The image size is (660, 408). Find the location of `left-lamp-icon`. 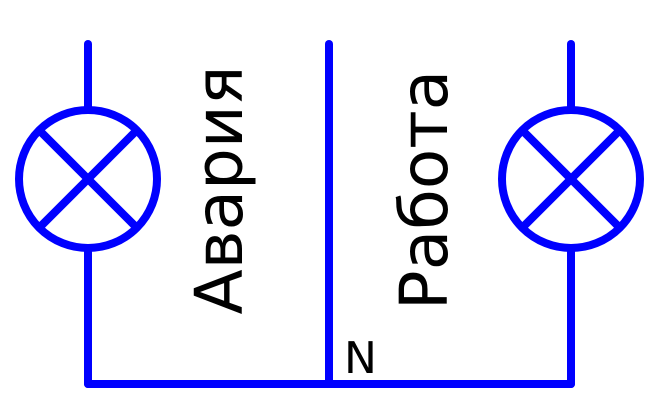

left-lamp-icon is located at coordinates (88, 179).